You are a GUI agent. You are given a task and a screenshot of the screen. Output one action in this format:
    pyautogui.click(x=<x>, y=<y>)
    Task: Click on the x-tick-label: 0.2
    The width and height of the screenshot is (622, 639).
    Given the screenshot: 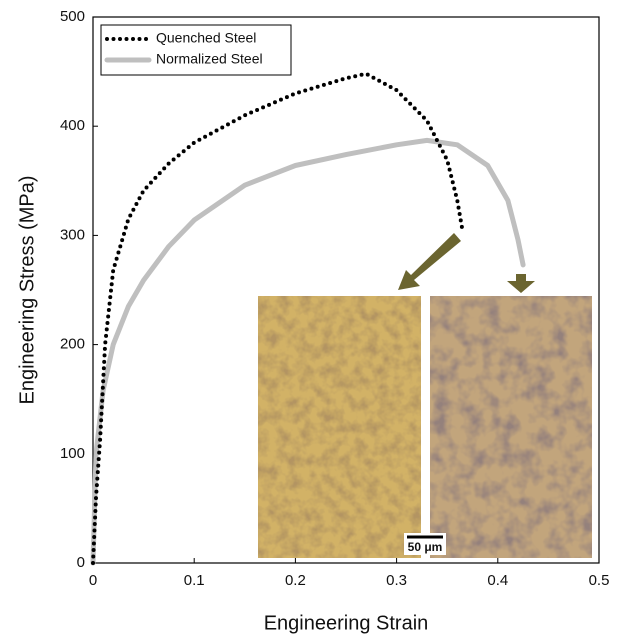 What is the action you would take?
    pyautogui.click(x=295, y=580)
    